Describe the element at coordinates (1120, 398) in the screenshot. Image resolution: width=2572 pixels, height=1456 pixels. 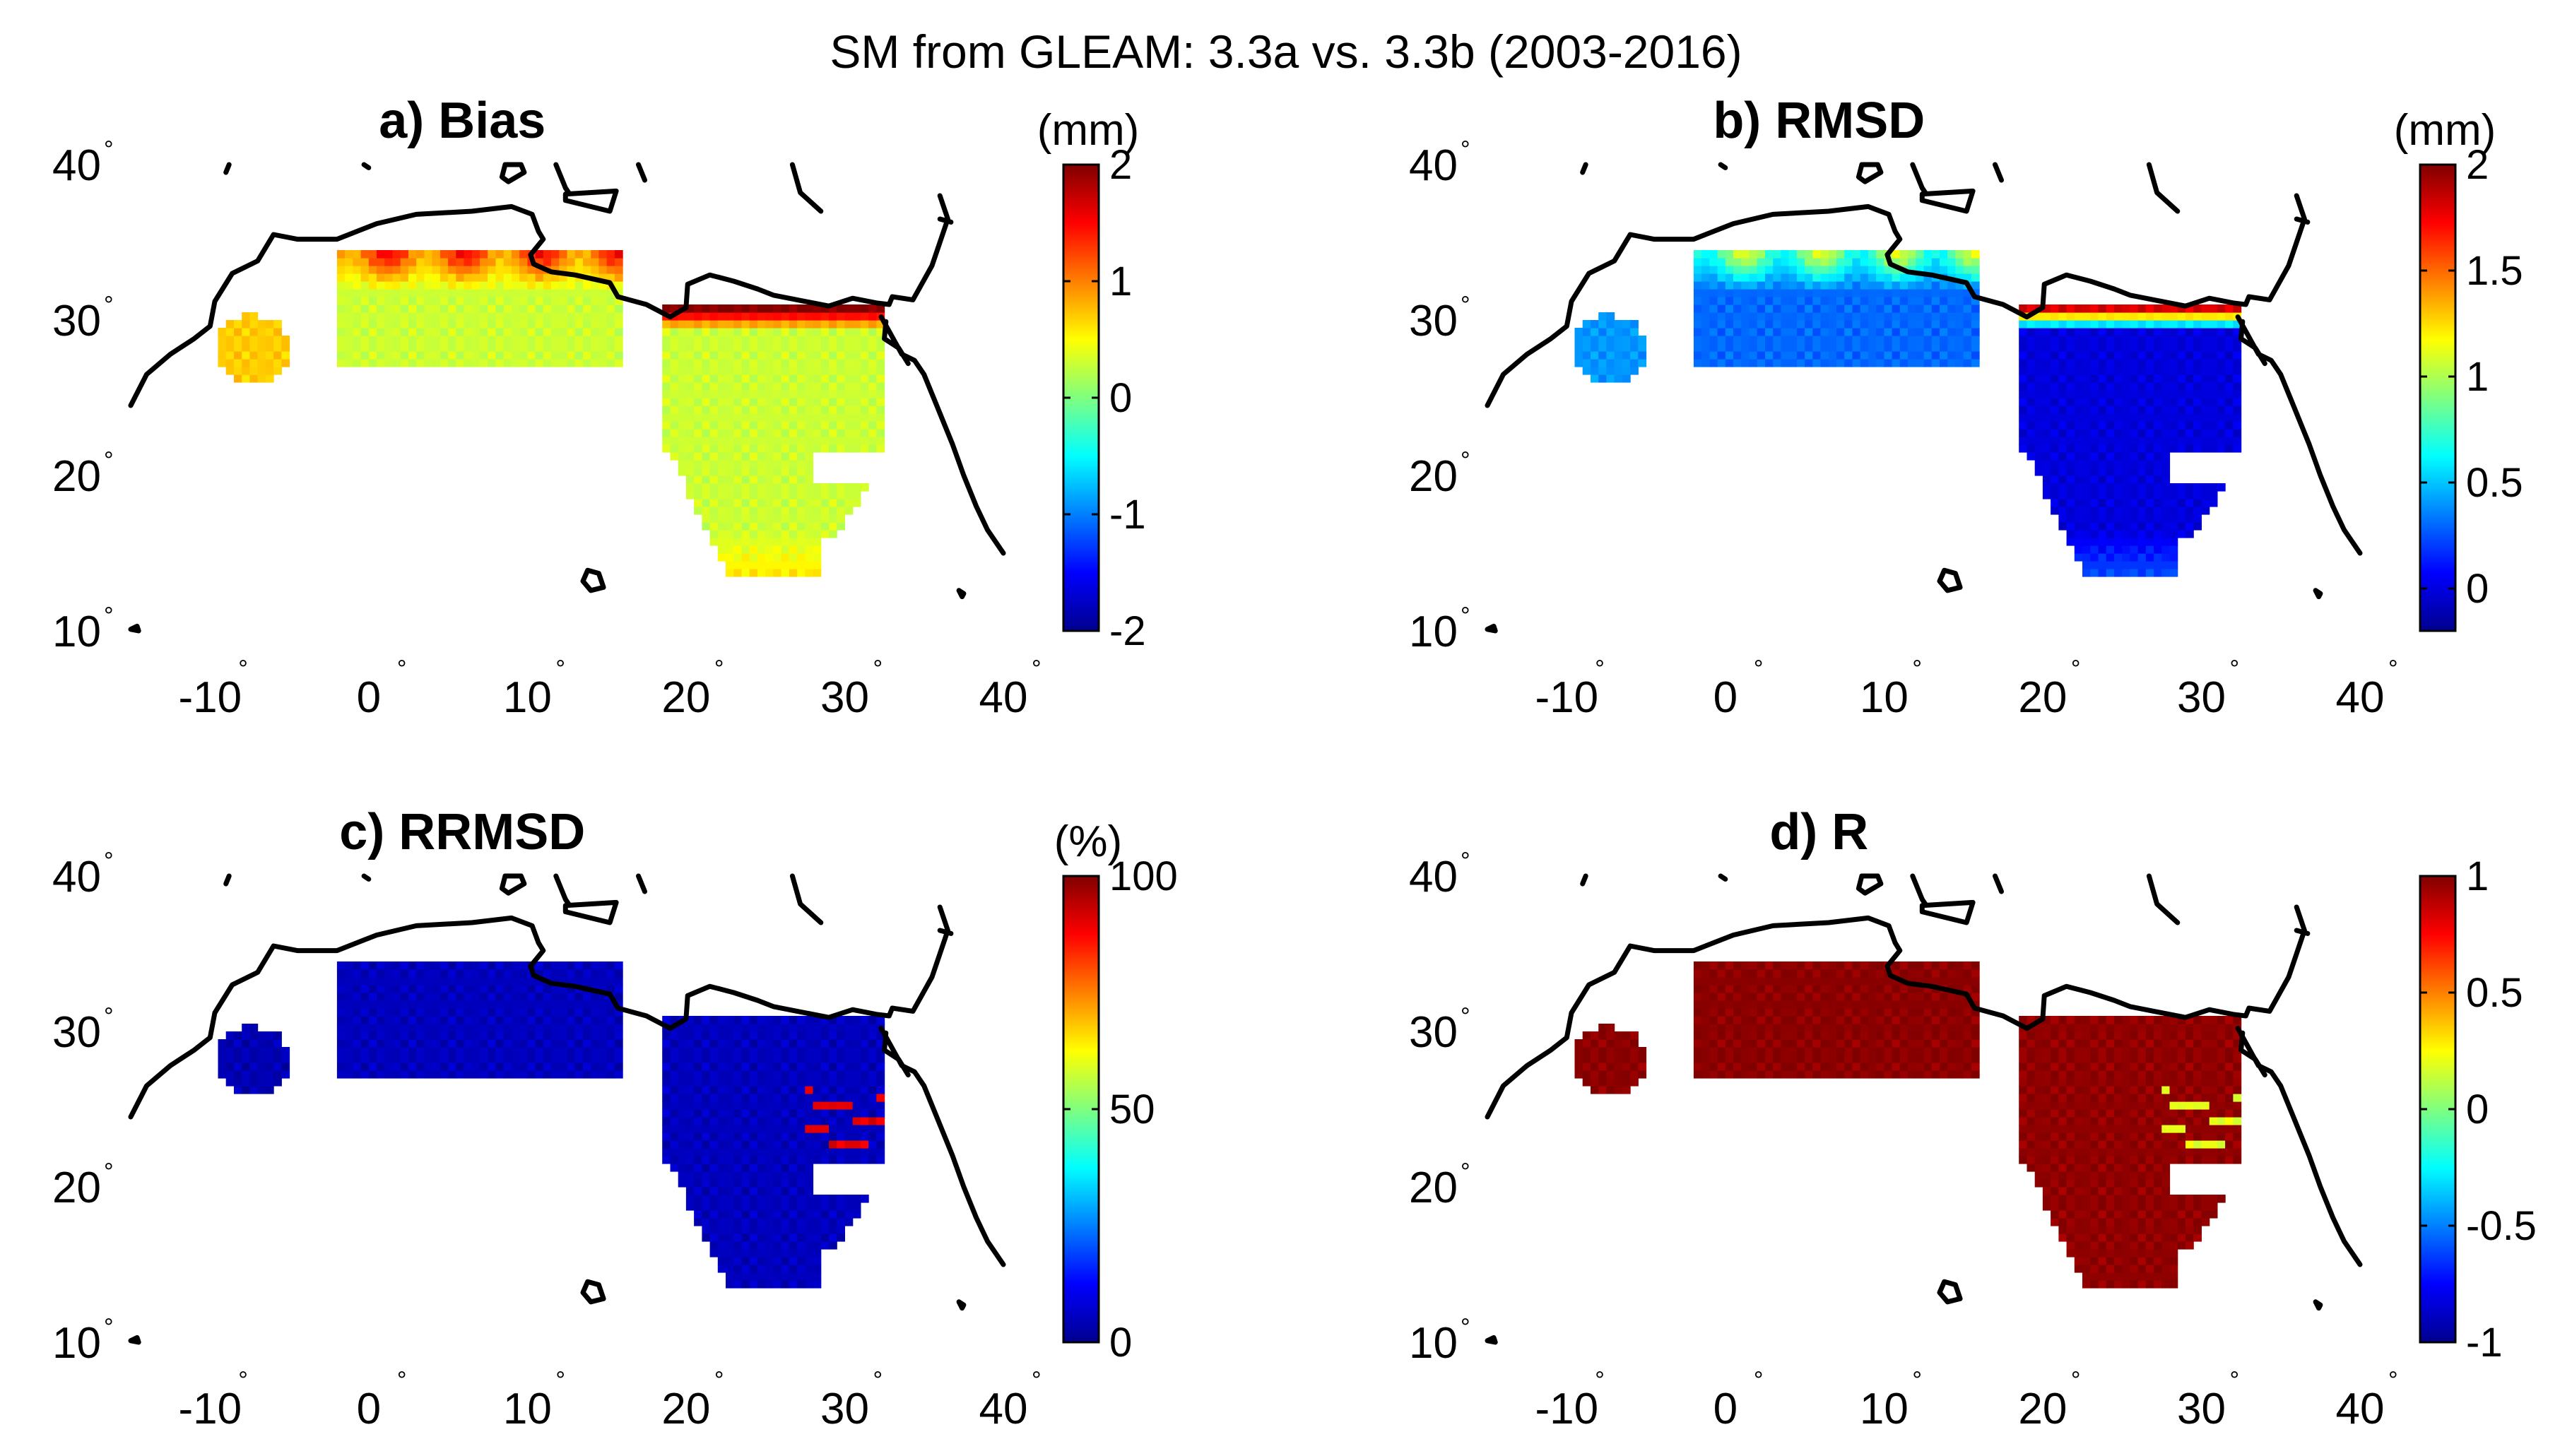
I see `colorbar-tick-label: 0` at that location.